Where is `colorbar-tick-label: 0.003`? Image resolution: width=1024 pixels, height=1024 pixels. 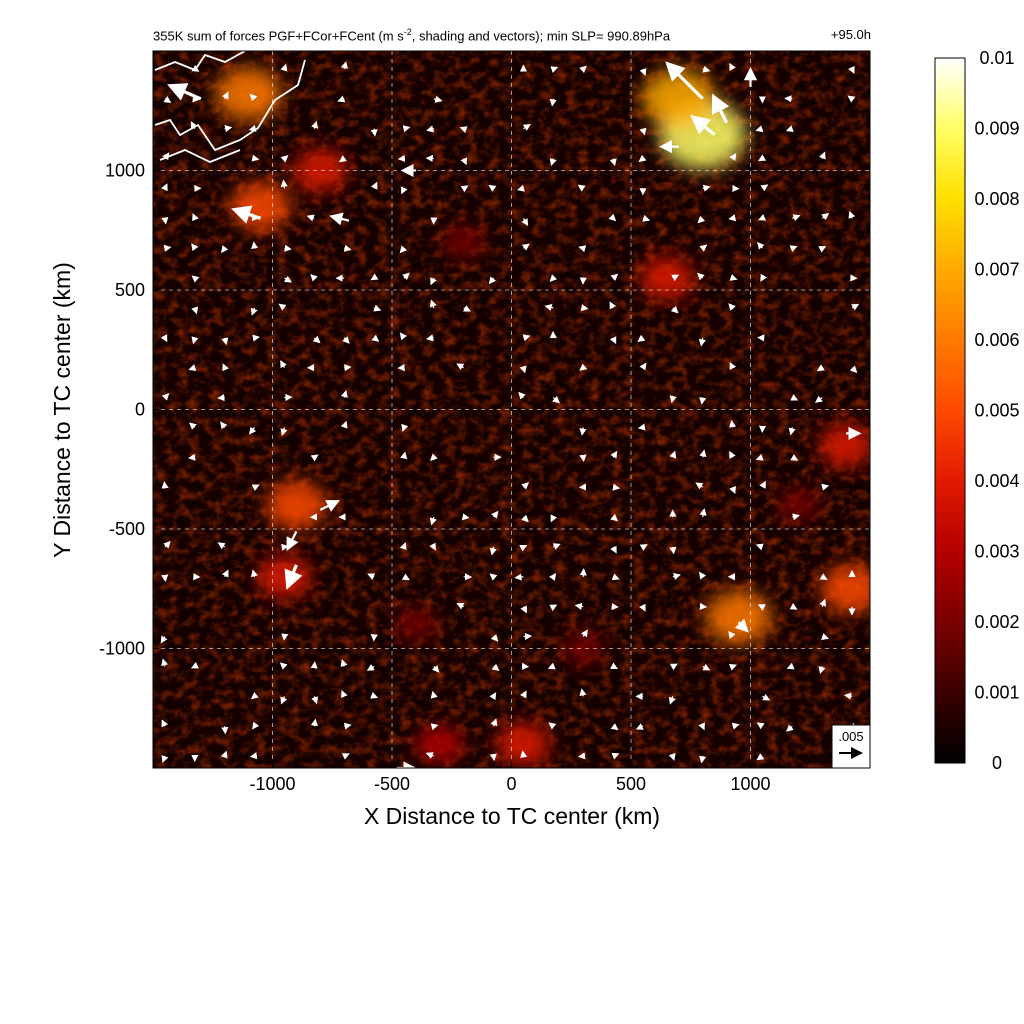
colorbar-tick-label: 0.003 is located at coordinates (996, 552).